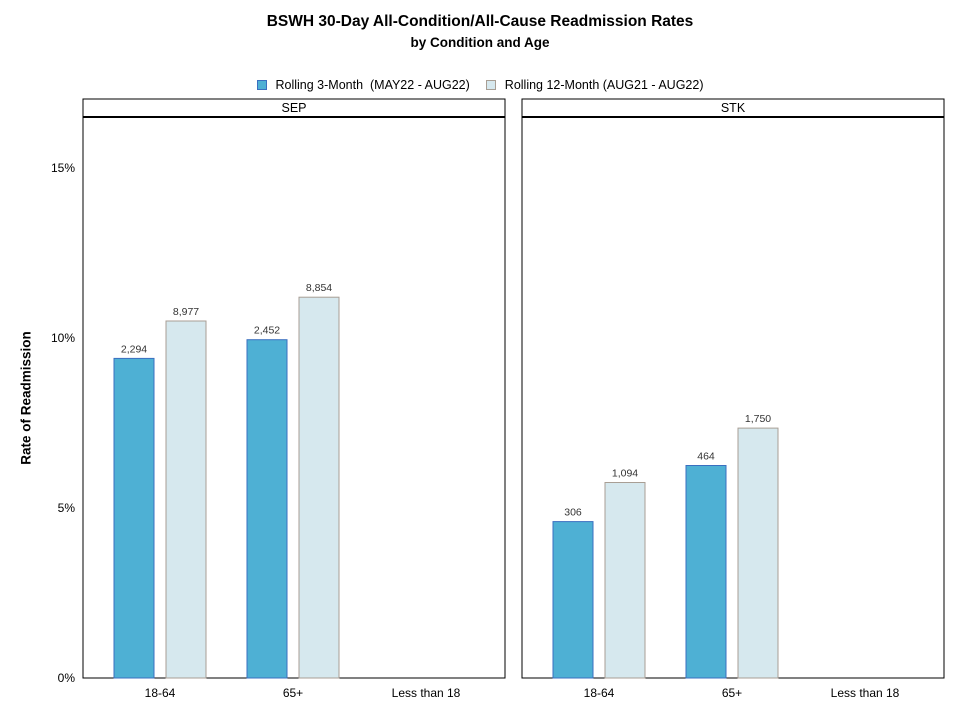 The height and width of the screenshot is (720, 960). I want to click on legend-swatch-series1, so click(261, 85).